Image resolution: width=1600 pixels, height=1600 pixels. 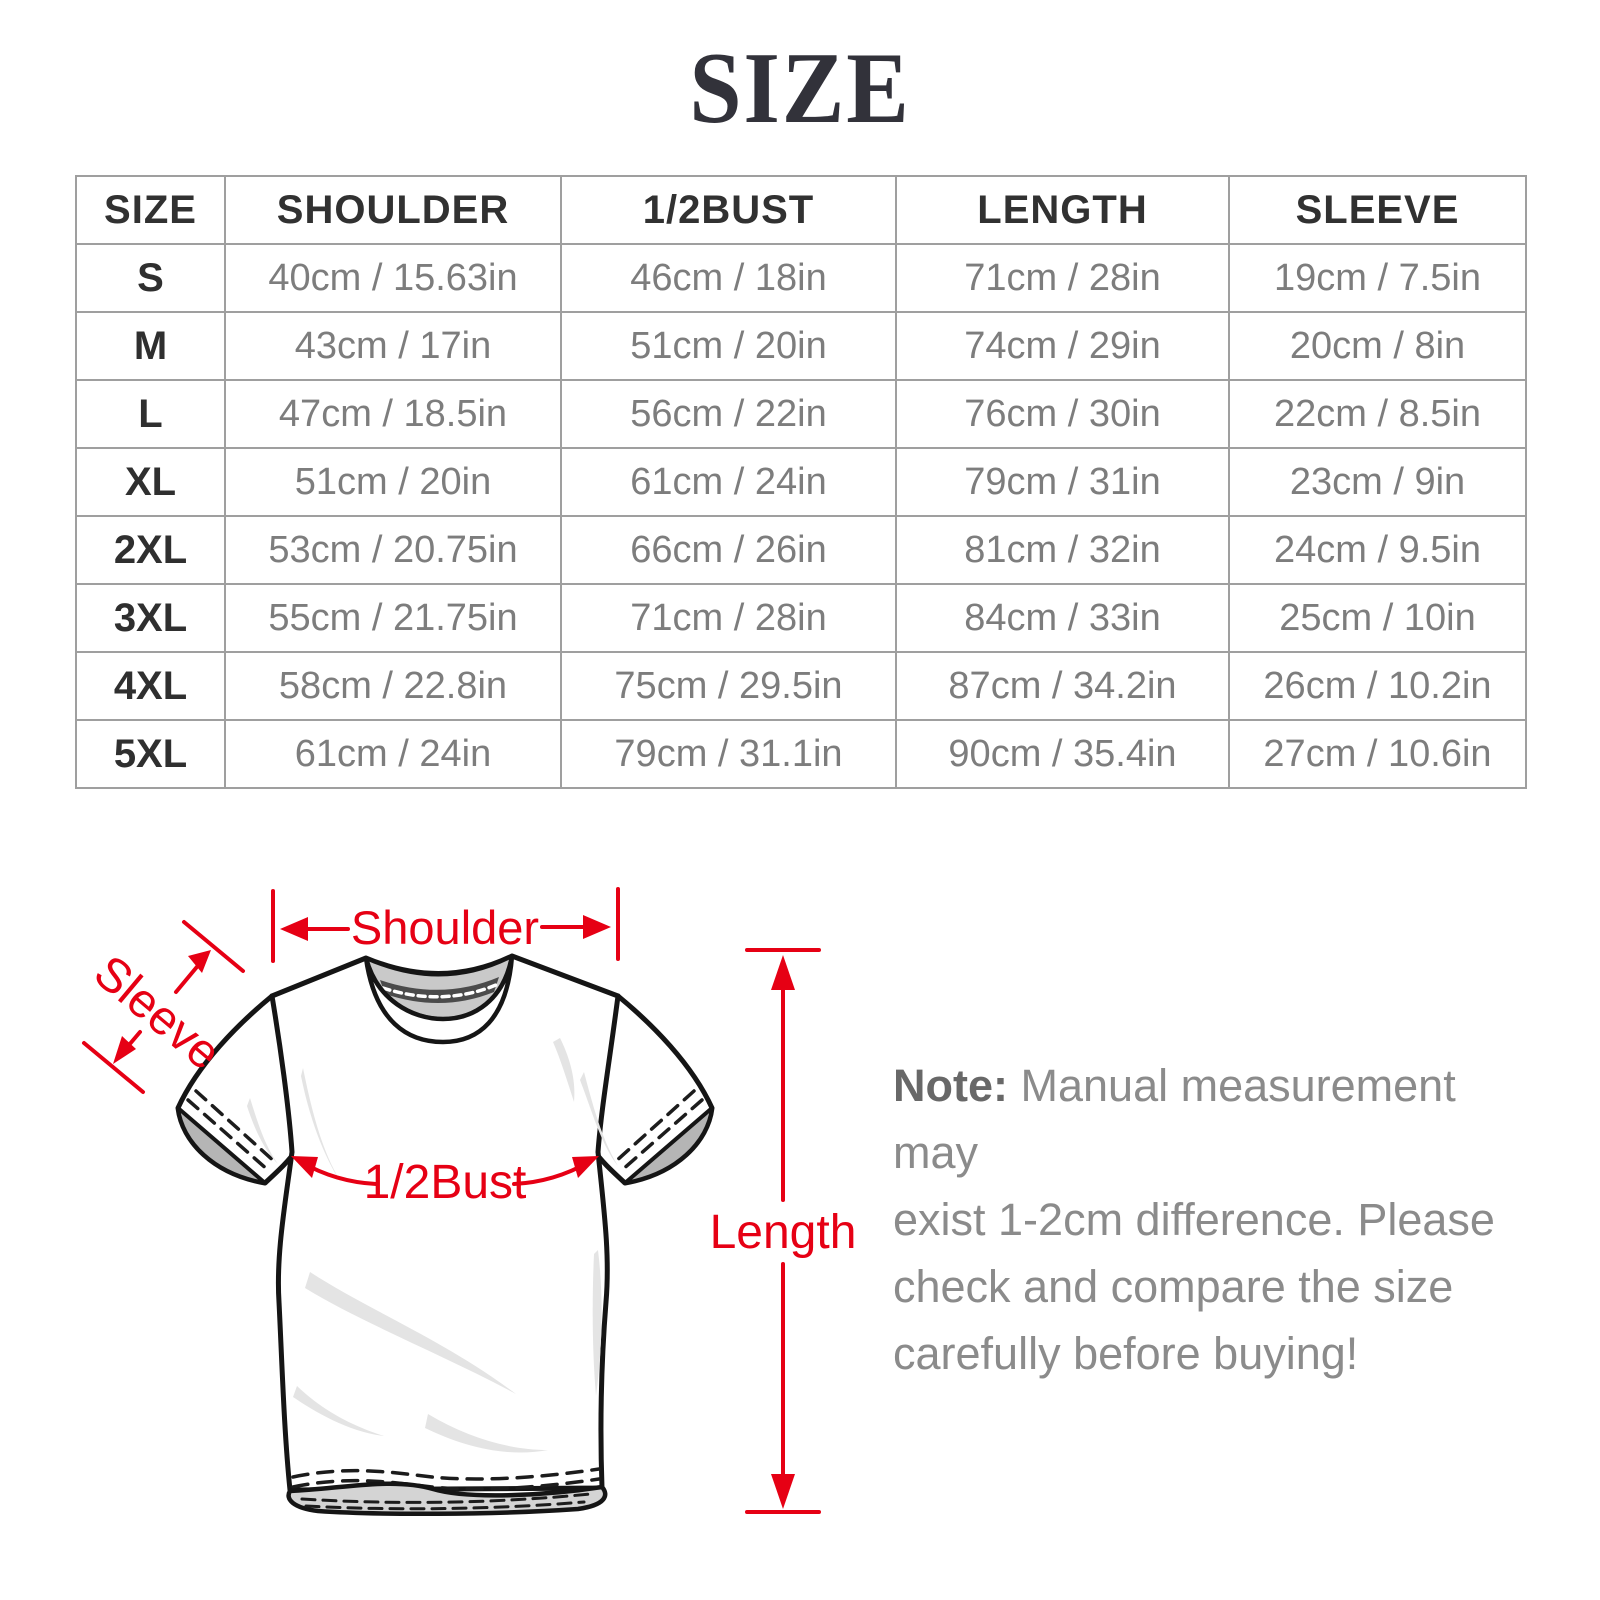 What do you see at coordinates (1173, 1286) in the screenshot?
I see `note-line: check and compare the size` at bounding box center [1173, 1286].